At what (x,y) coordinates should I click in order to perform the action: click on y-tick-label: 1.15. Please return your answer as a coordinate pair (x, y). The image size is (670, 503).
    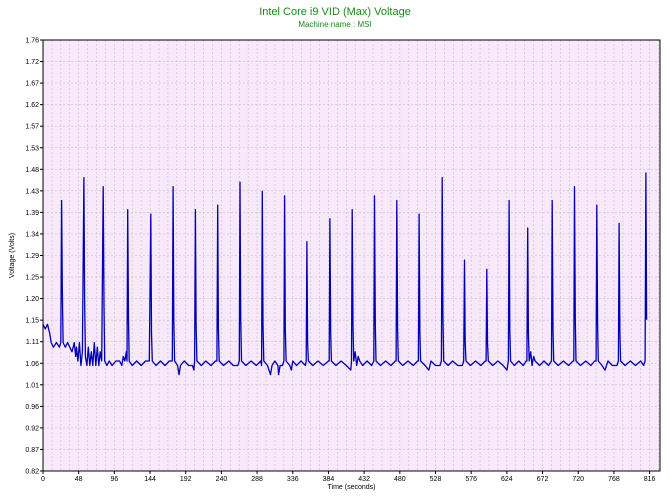
    Looking at the image, I should click on (32, 321).